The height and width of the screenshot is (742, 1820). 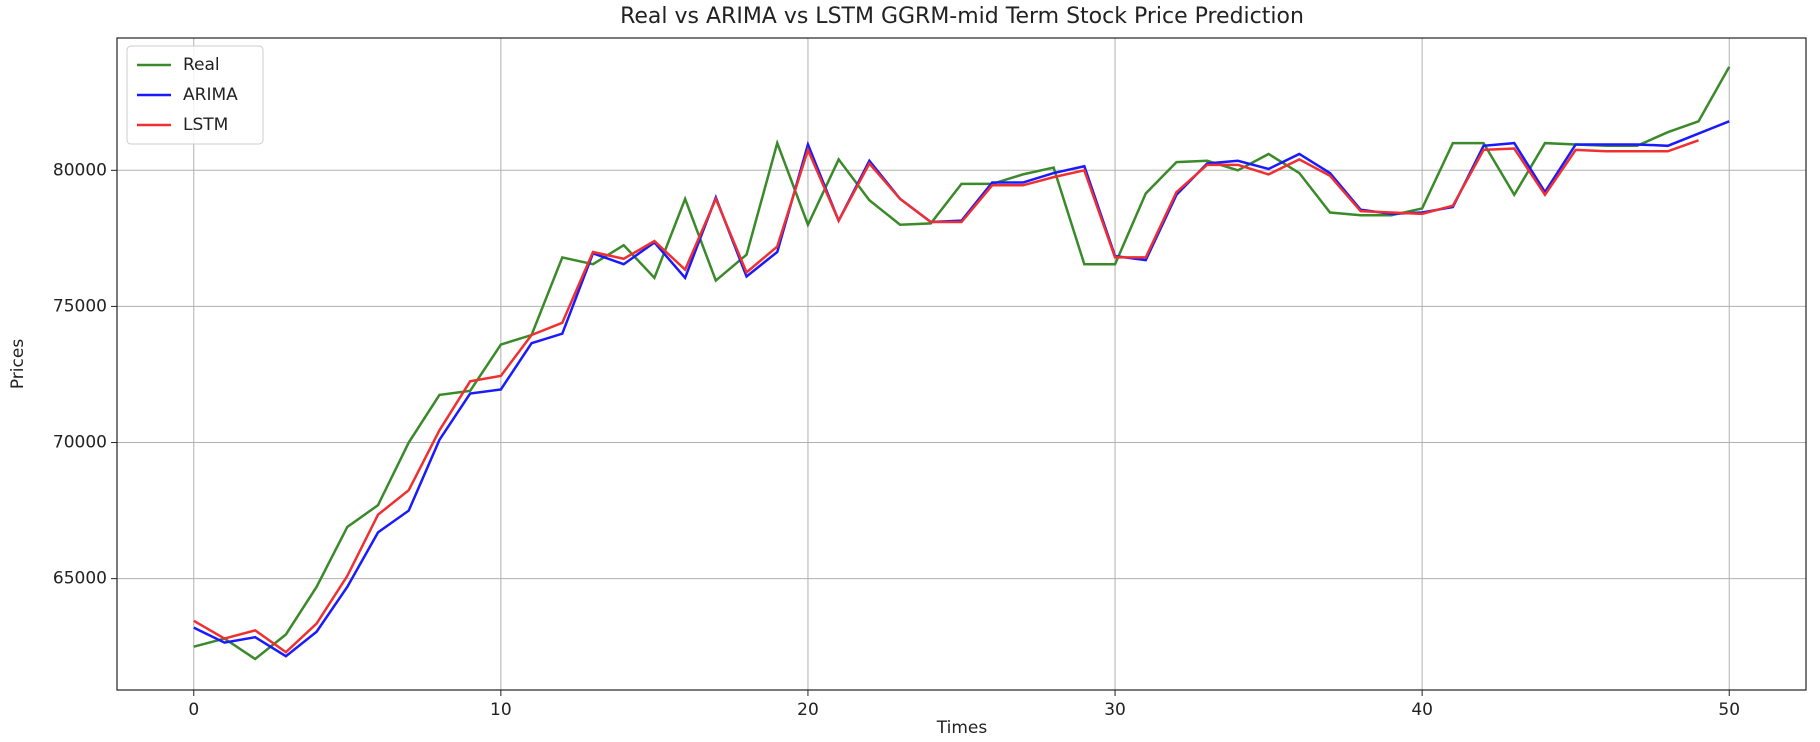 I want to click on x-tick-label: 0, so click(x=193, y=710).